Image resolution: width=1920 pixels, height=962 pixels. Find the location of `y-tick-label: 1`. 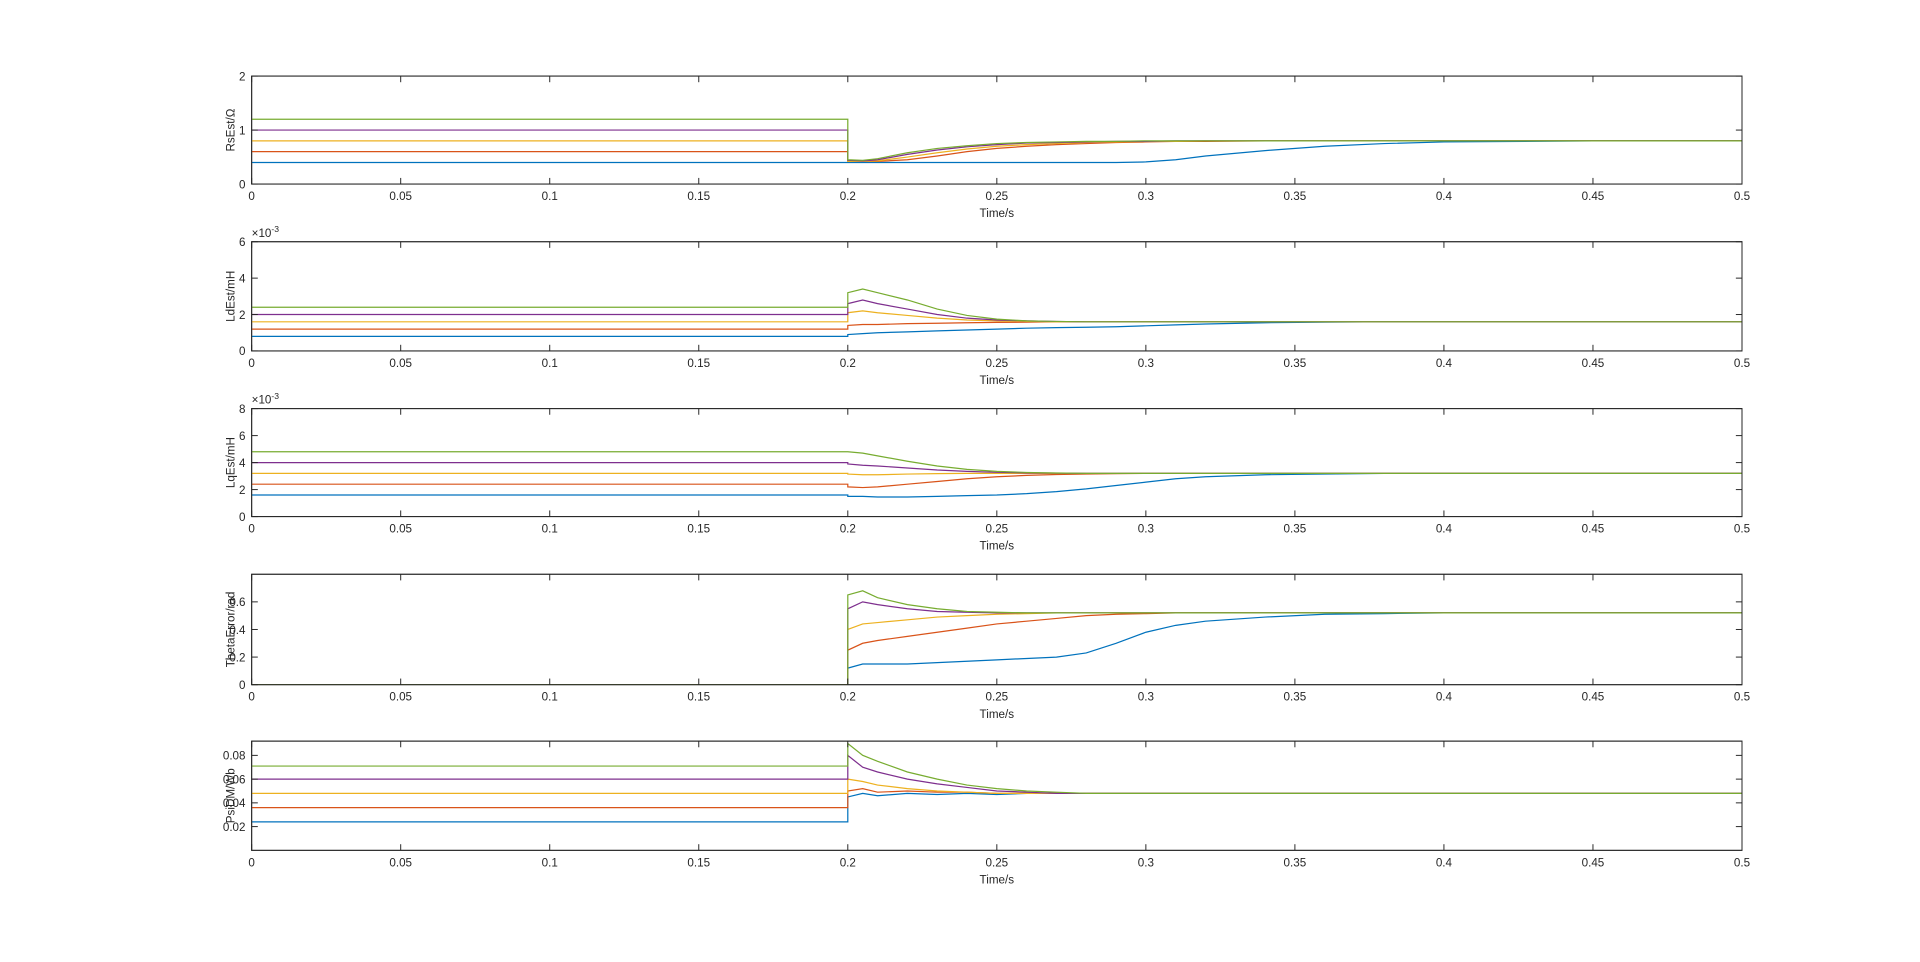

y-tick-label: 1 is located at coordinates (242, 130).